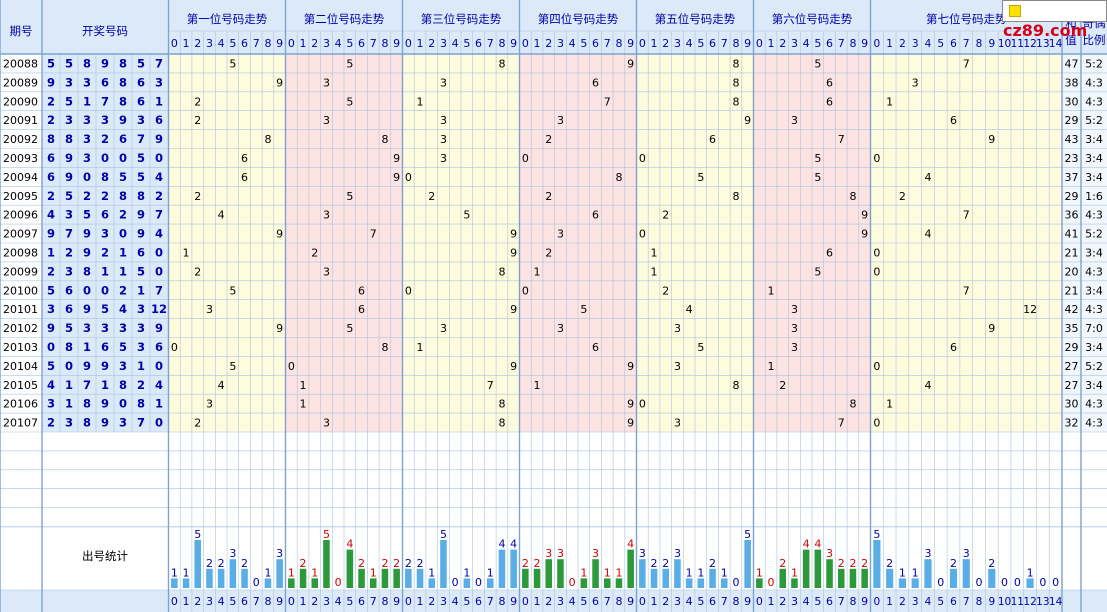 The width and height of the screenshot is (1107, 612). I want to click on footer-digit-g1-7: 7, so click(256, 601).